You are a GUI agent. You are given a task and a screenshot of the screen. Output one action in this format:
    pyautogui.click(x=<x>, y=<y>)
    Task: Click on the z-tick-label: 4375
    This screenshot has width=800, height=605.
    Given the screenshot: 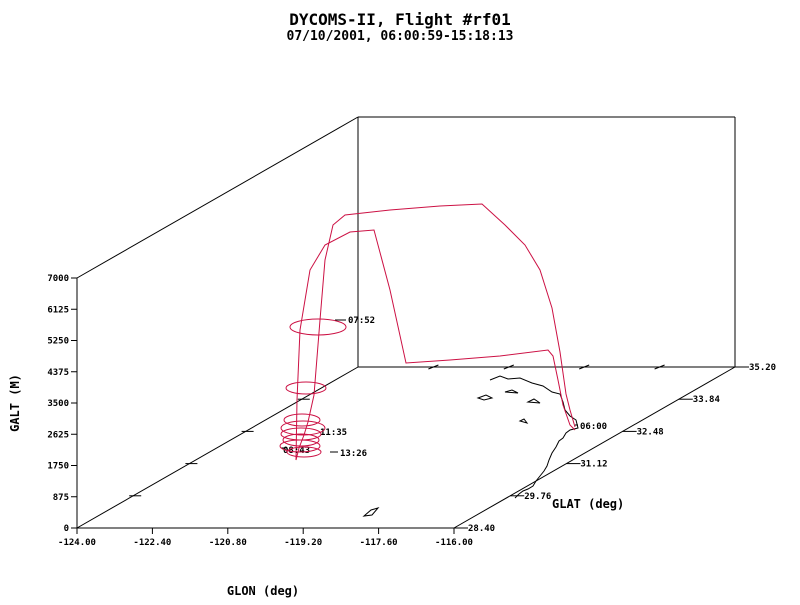 What is the action you would take?
    pyautogui.click(x=58, y=373)
    